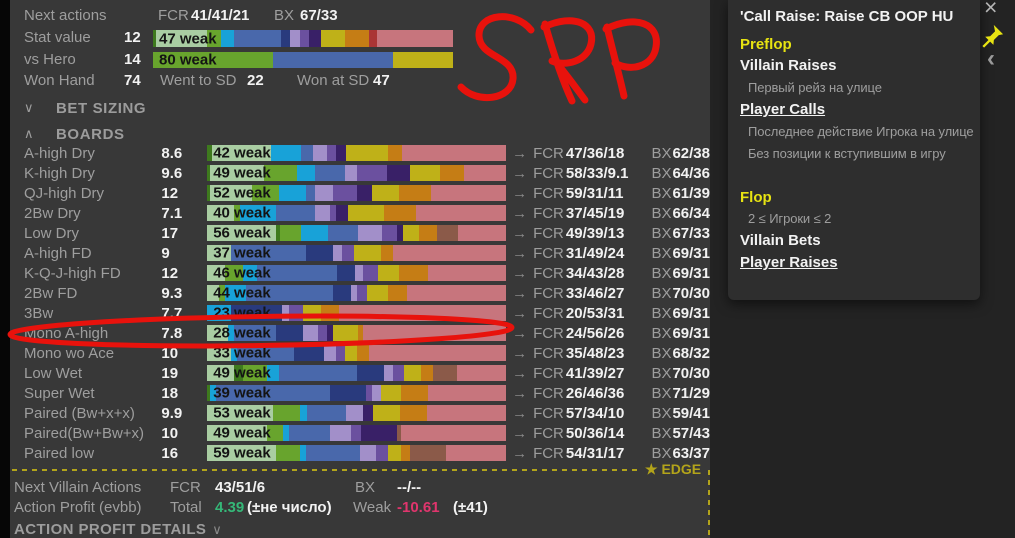 This screenshot has height=538, width=1015. What do you see at coordinates (991, 58) in the screenshot?
I see `chevron-left-icon: ‹` at bounding box center [991, 58].